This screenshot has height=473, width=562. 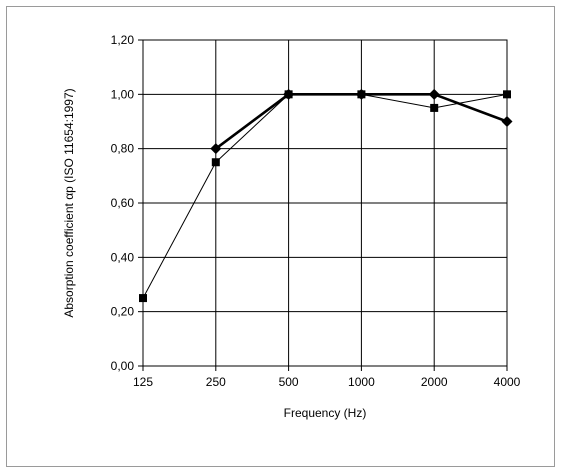 I want to click on x-tick-label: 1000, so click(x=361, y=382).